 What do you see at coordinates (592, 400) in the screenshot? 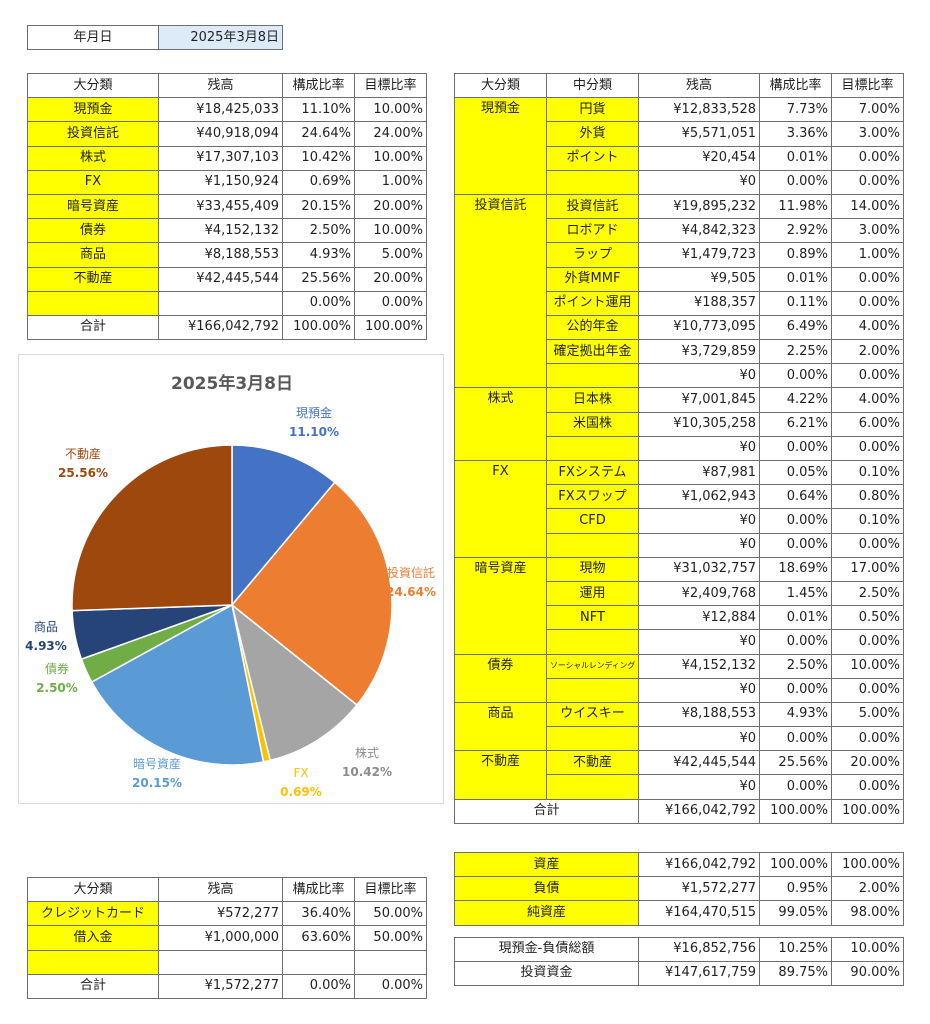
I see `subcategory-cell: 日本株` at bounding box center [592, 400].